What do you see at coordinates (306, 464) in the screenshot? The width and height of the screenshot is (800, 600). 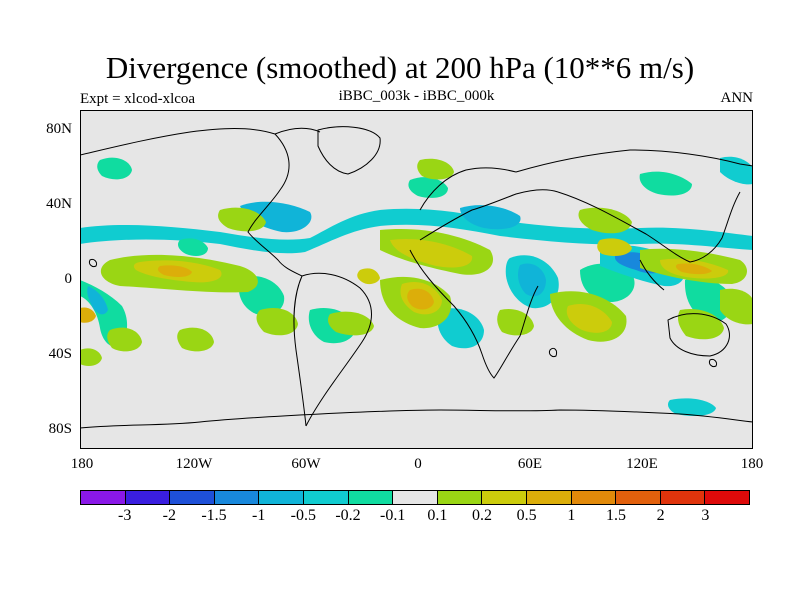 I see `x-tick-60w: 60W` at bounding box center [306, 464].